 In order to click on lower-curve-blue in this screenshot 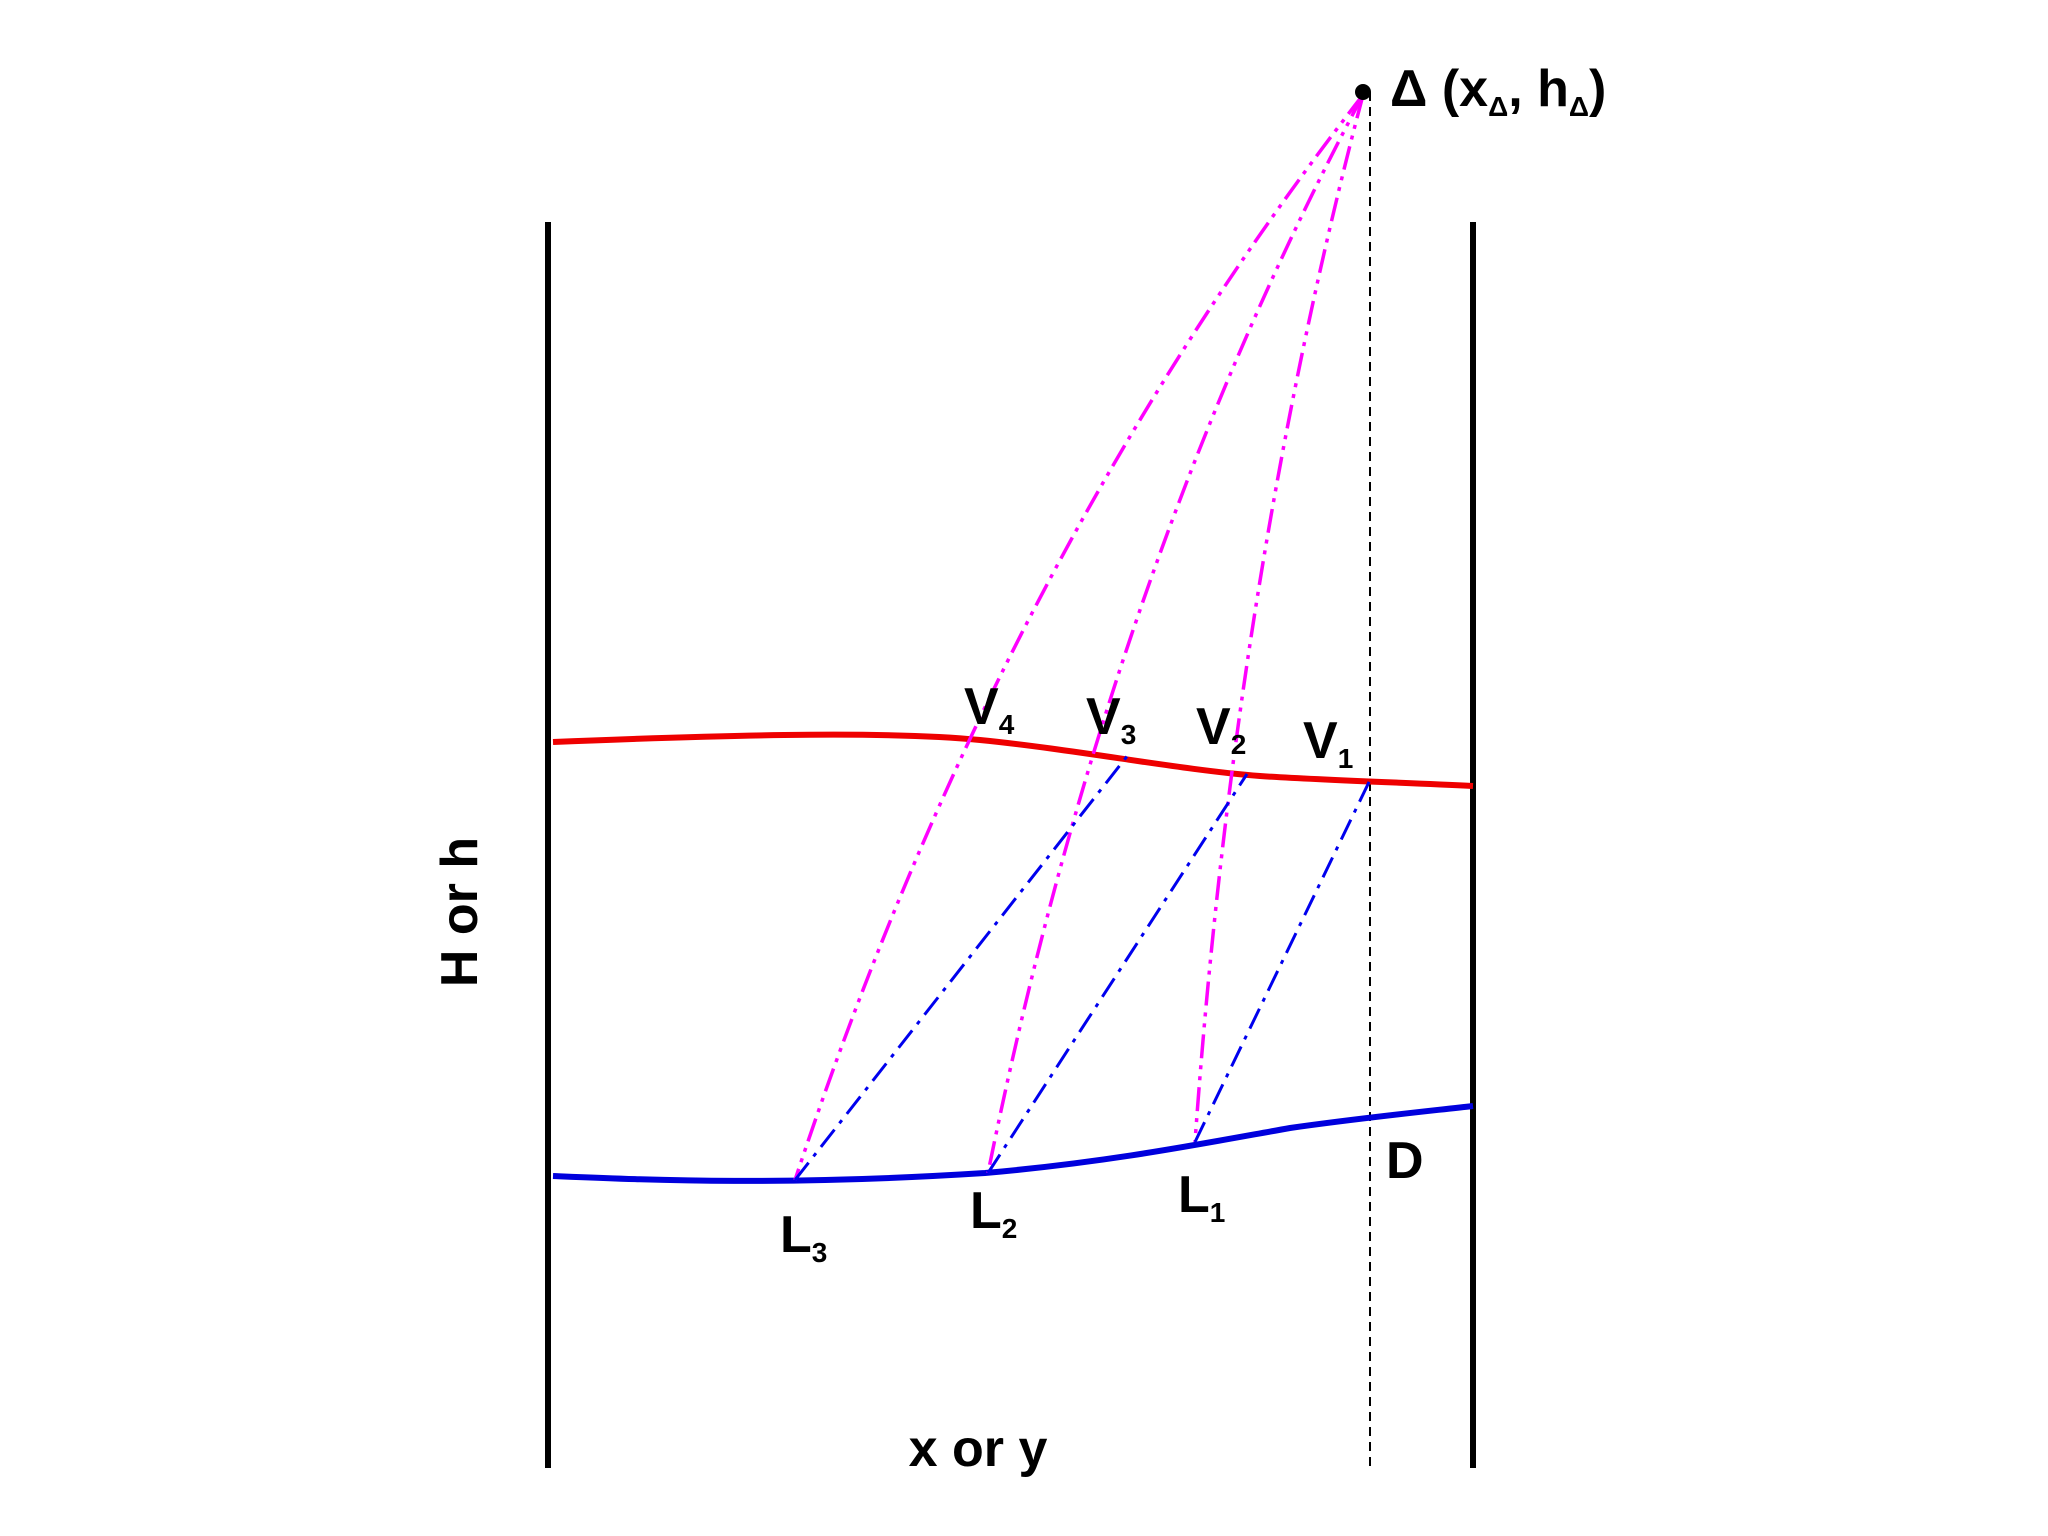, I will do `click(1013, 1143)`.